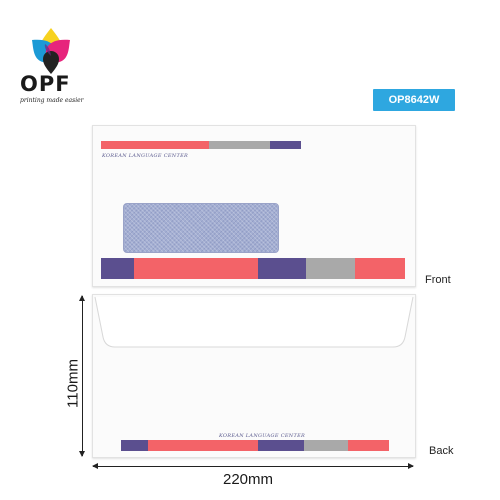 The width and height of the screenshot is (500, 500). What do you see at coordinates (51, 51) in the screenshot?
I see `opf-drops-logo-icon` at bounding box center [51, 51].